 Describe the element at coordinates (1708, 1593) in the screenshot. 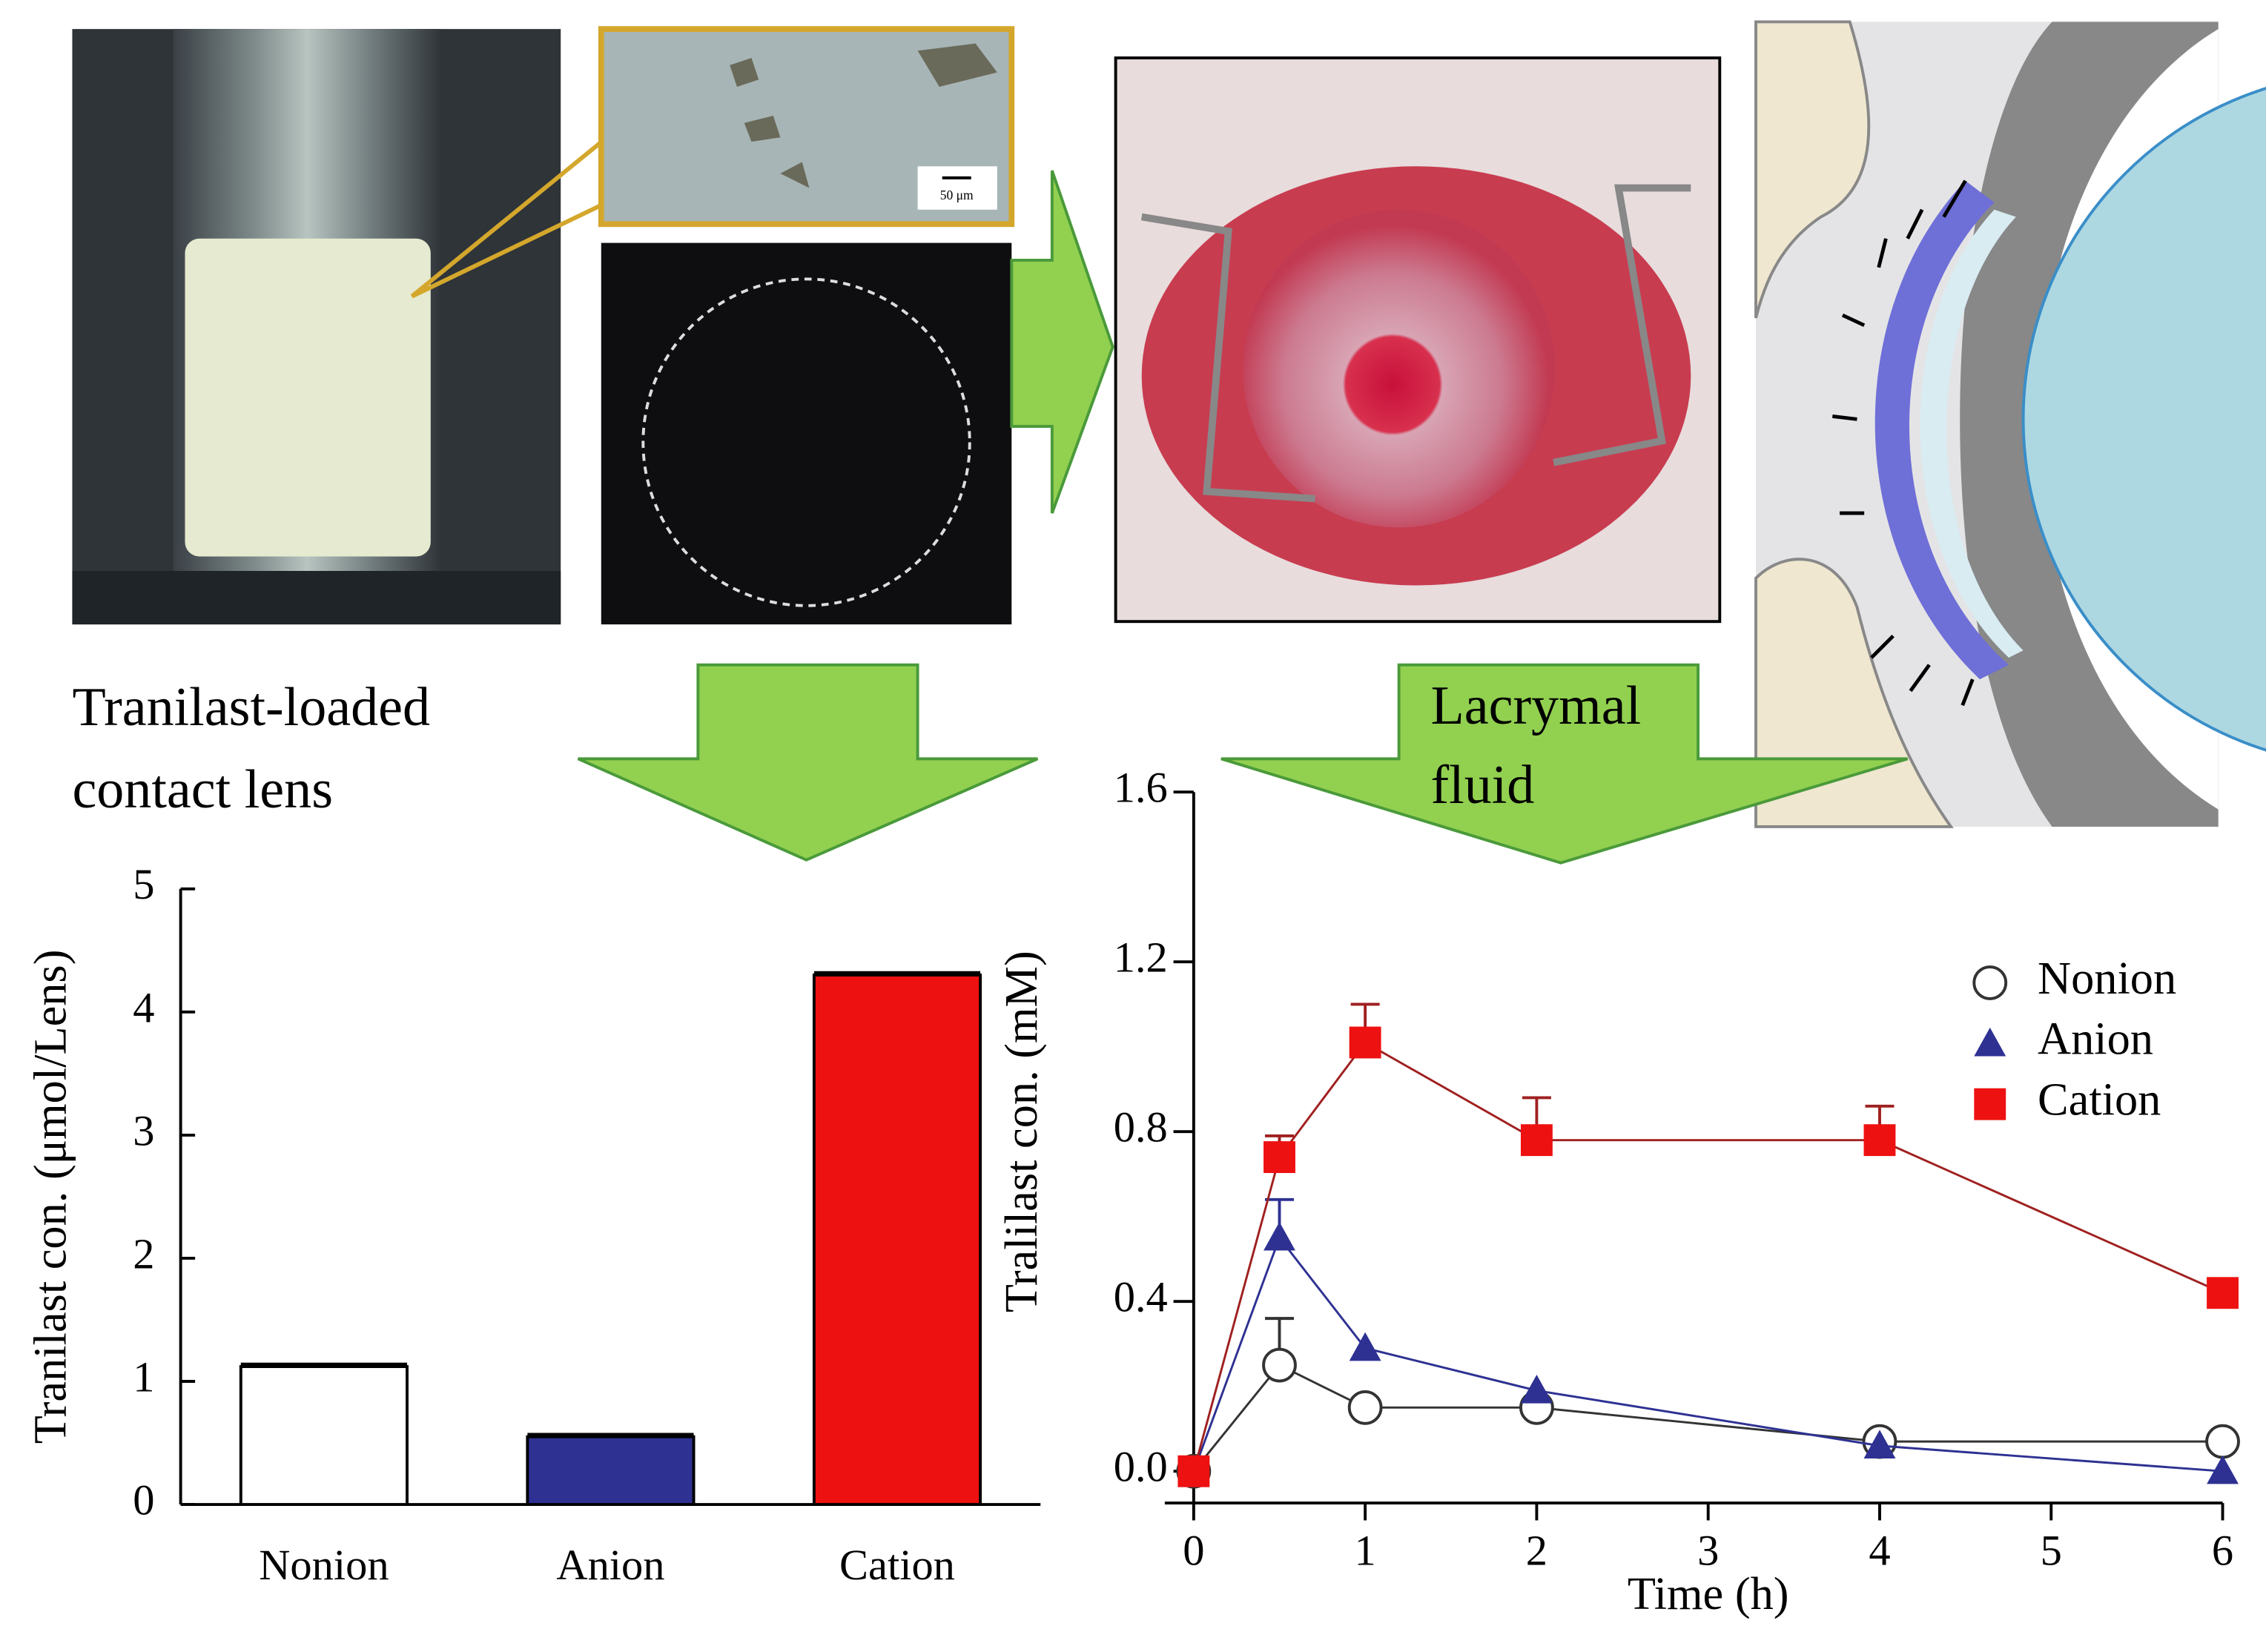

I see `x-axis-label: Time (h)` at that location.